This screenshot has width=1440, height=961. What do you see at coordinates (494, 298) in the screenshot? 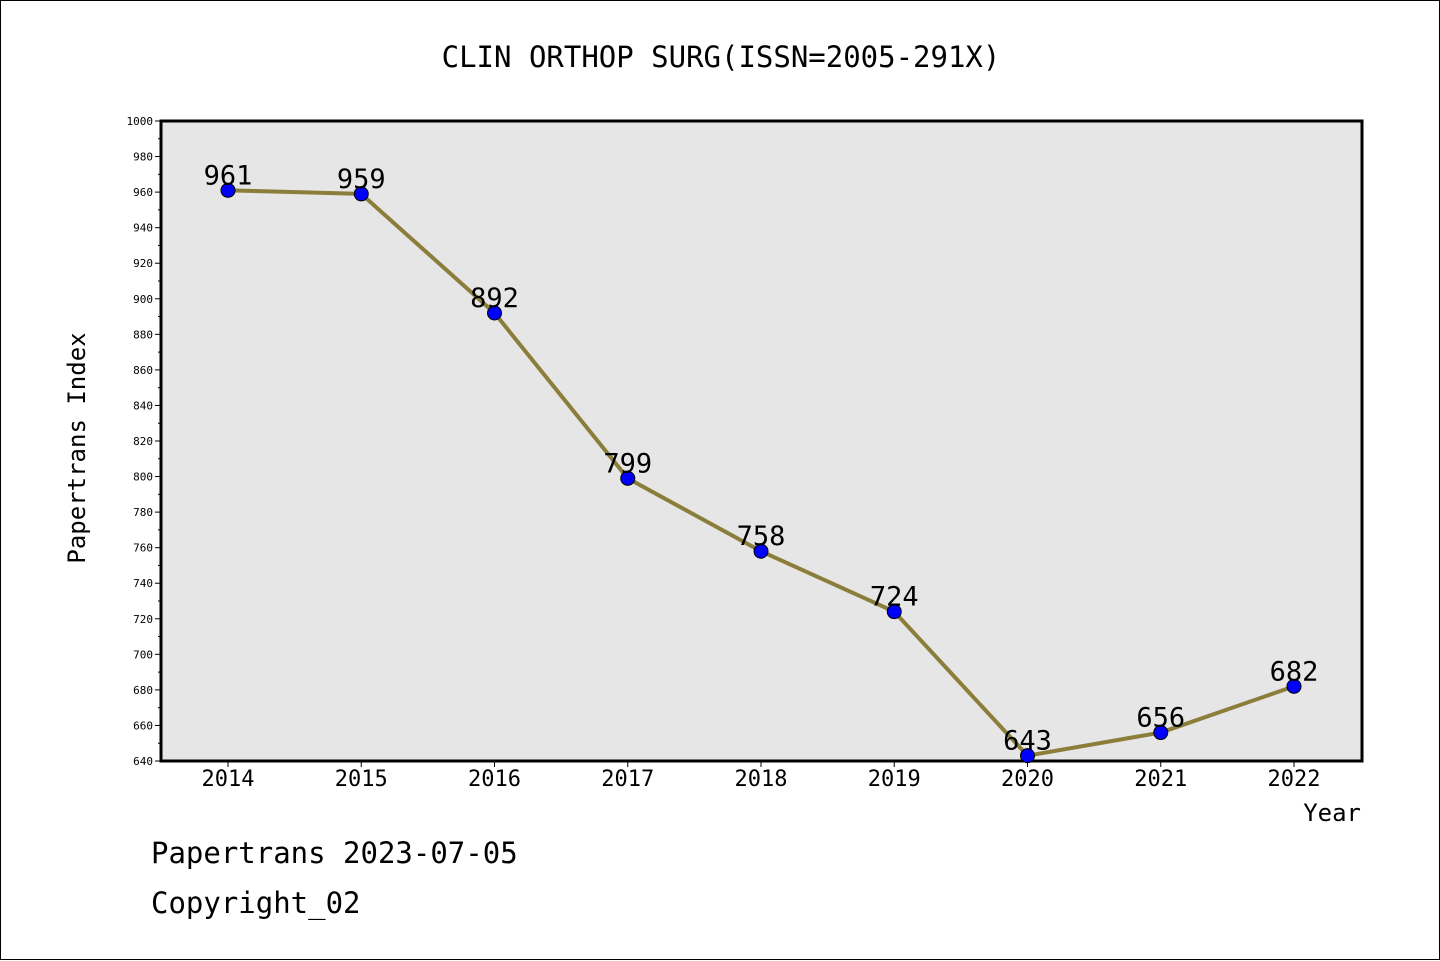
I see `data-label: 892` at bounding box center [494, 298].